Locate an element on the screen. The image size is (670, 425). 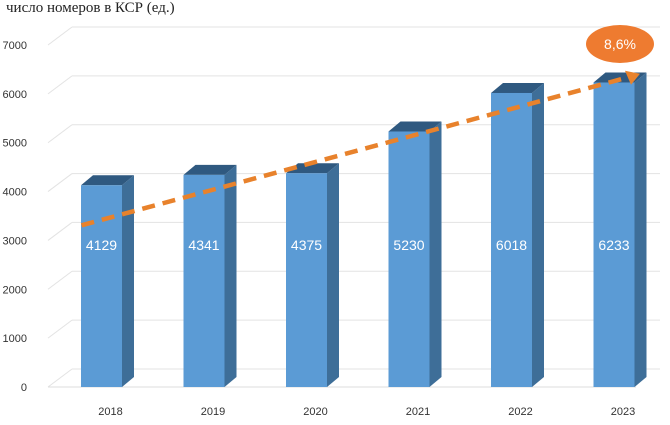
y-tick-label: 4000 is located at coordinates (15, 193).